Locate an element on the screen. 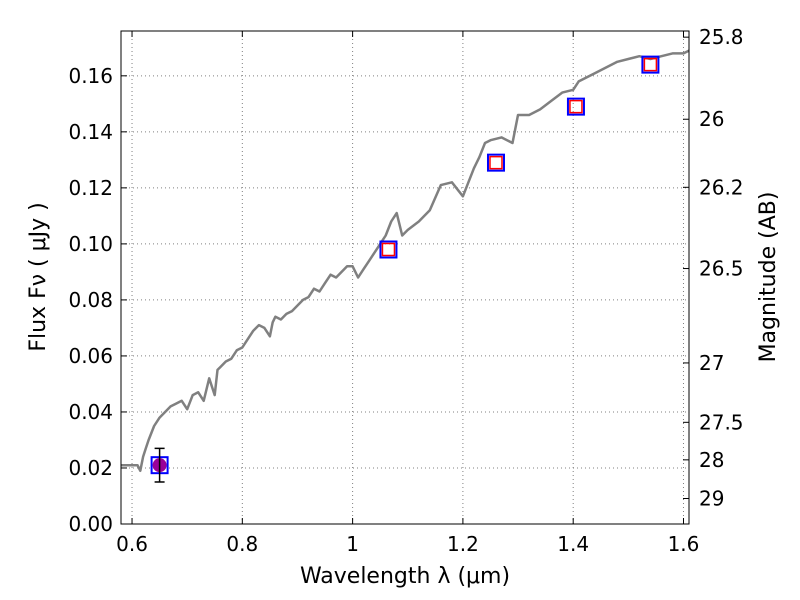 The image size is (800, 600). y-tick-label: 0.02 is located at coordinates (90, 468).